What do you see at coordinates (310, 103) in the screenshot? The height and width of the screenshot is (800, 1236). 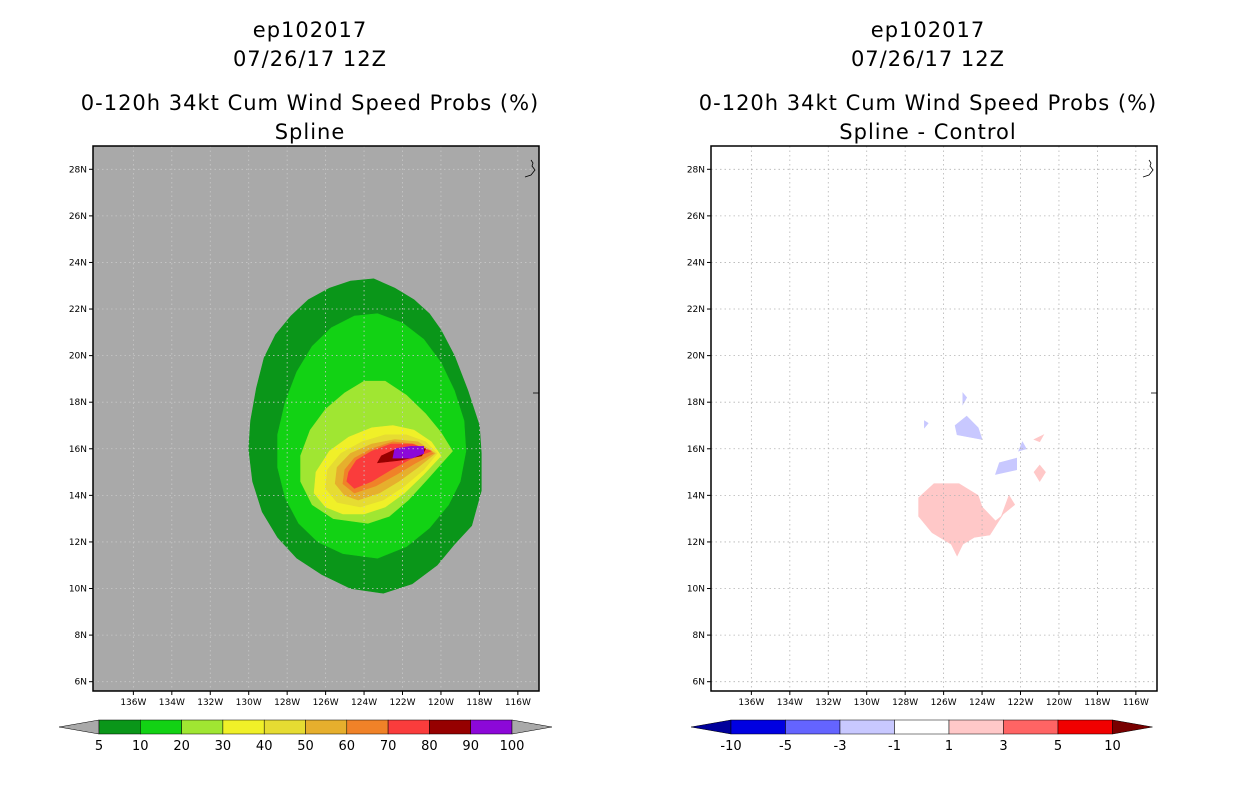 I see `left-title-variable: 0-120h 34kt Cum Wind Speed Probs (%)` at bounding box center [310, 103].